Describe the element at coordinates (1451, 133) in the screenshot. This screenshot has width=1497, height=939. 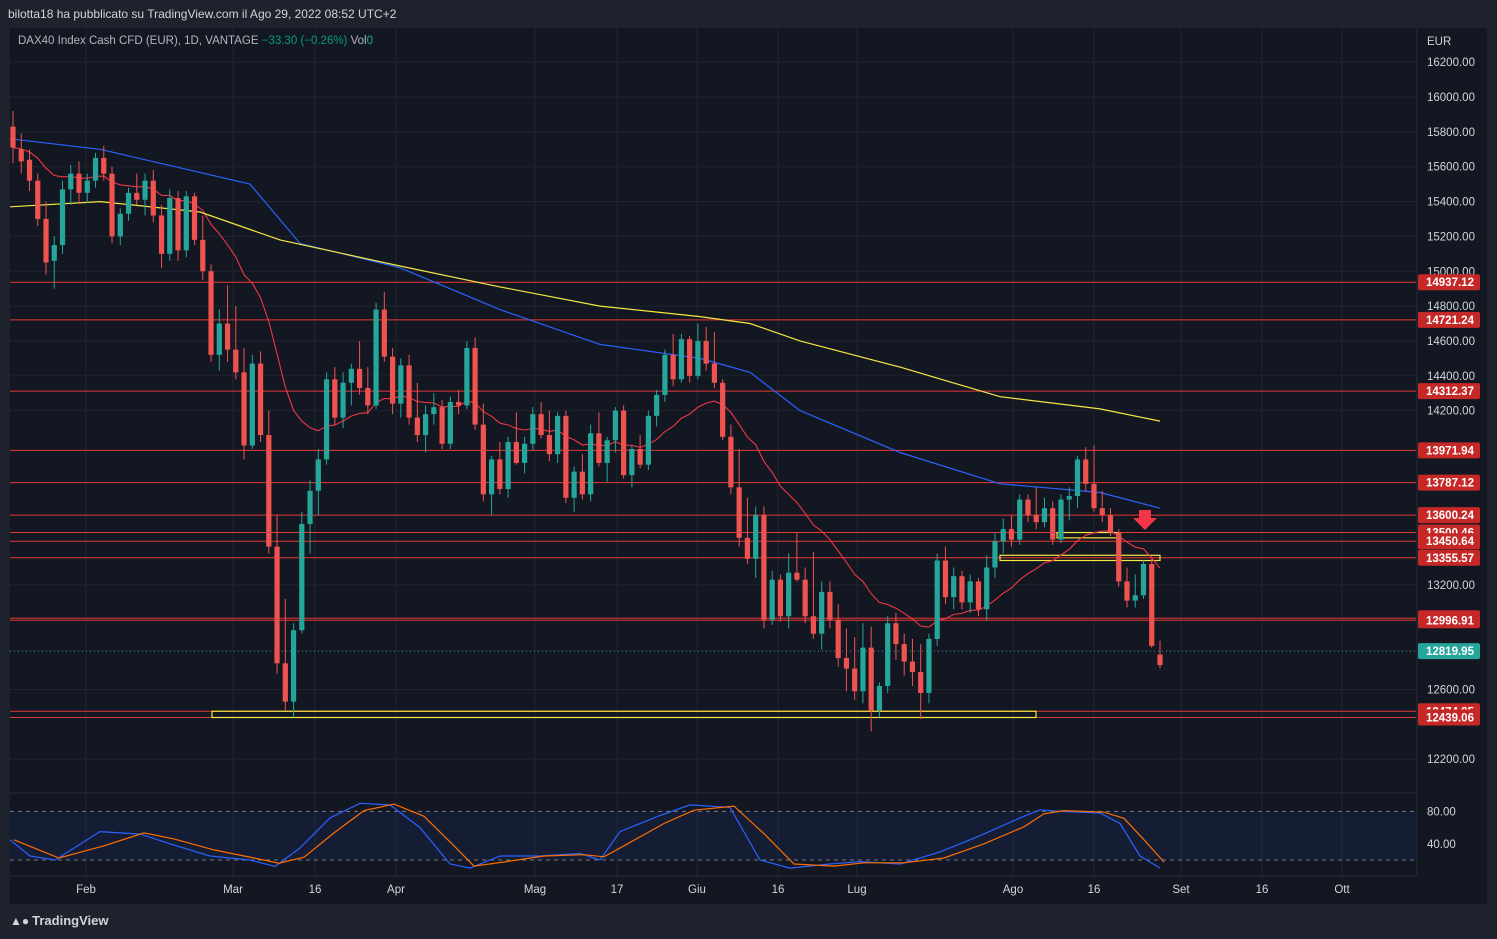
I see `price-tick: 15800.00` at that location.